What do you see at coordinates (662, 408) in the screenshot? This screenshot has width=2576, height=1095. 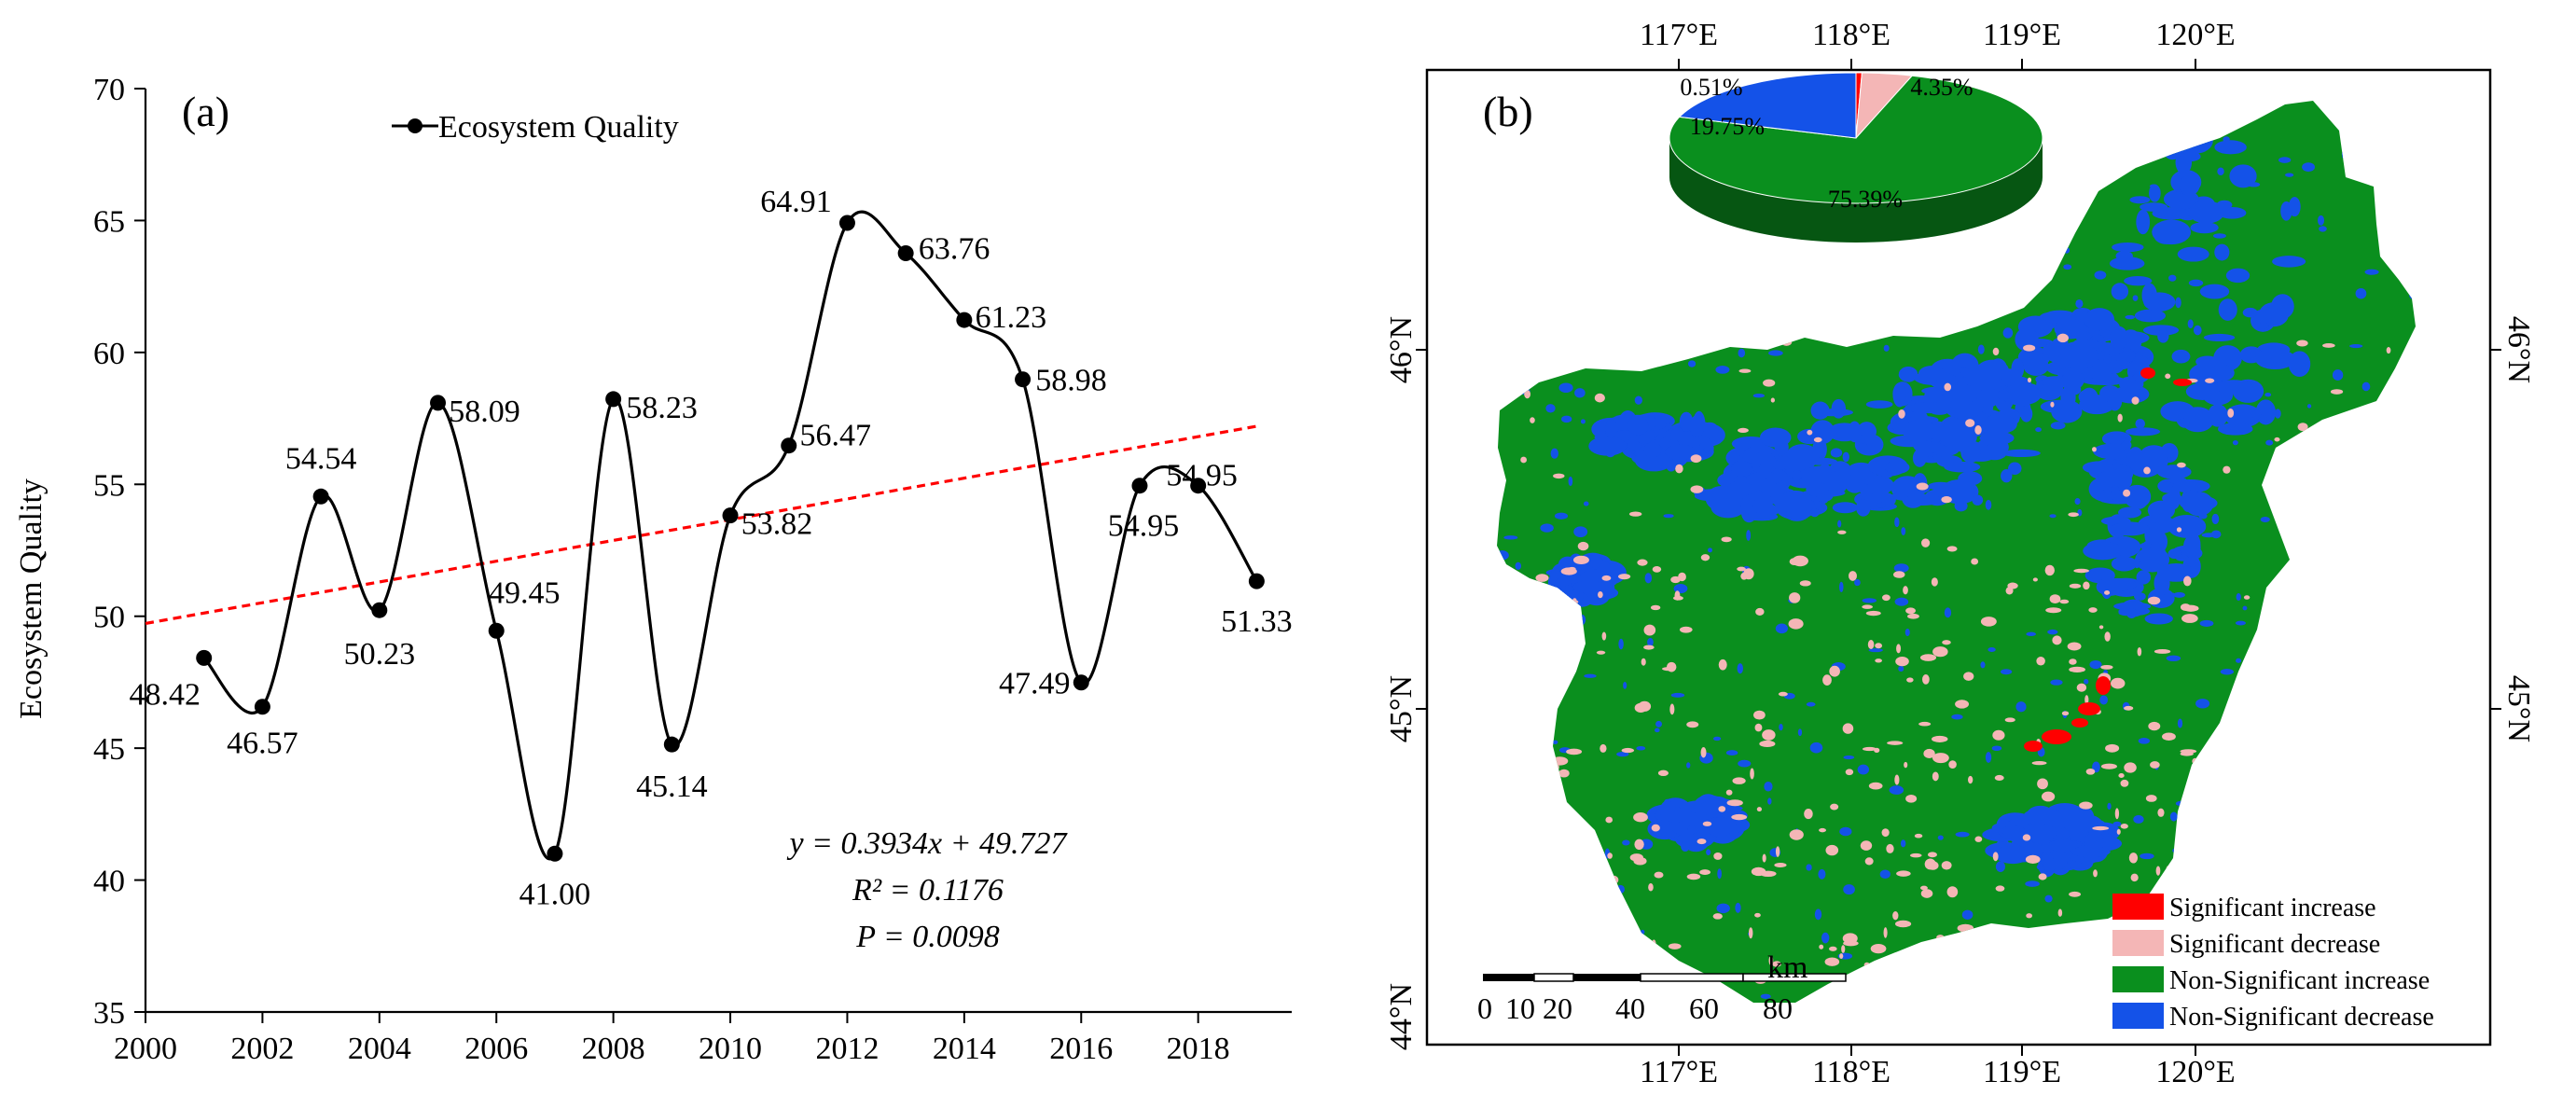 I see `data-label: 58.23` at bounding box center [662, 408].